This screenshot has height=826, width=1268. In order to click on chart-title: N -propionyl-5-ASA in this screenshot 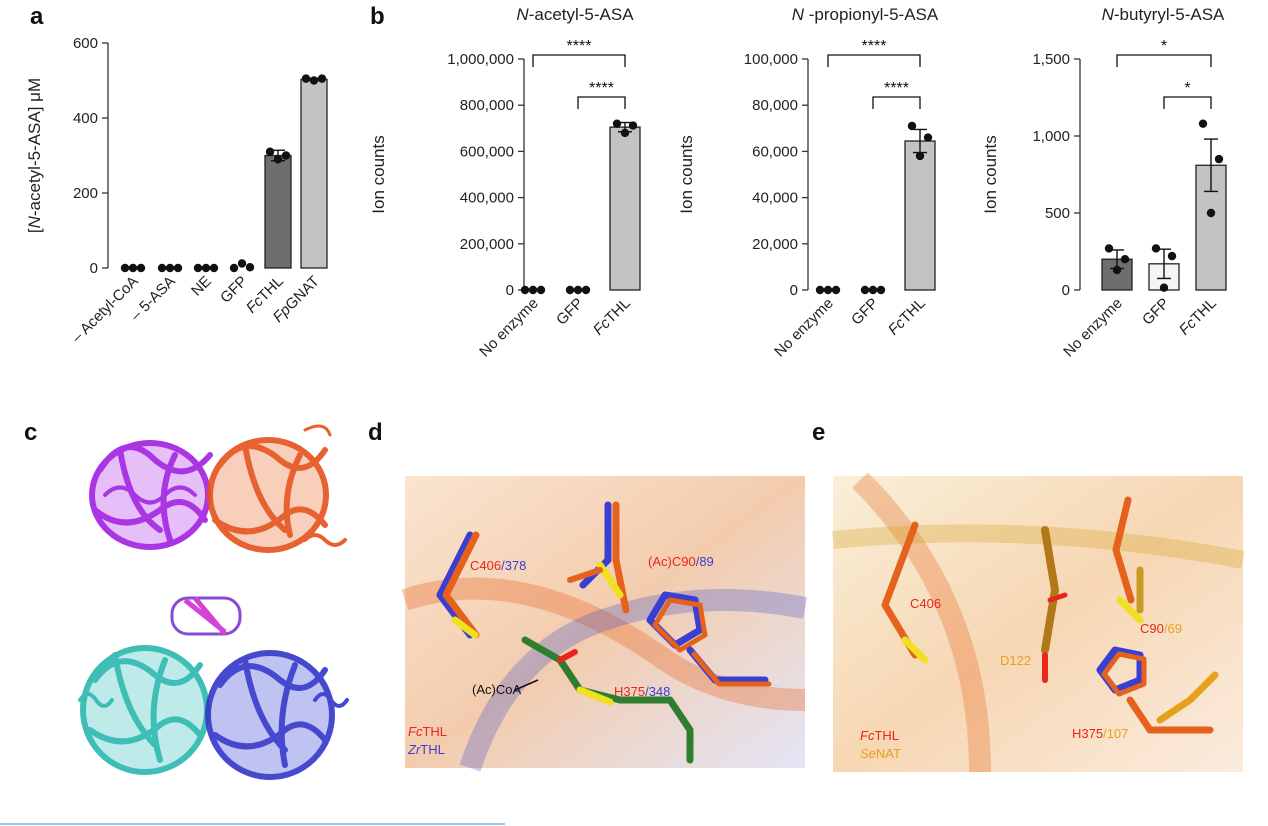, I will do `click(865, 14)`.